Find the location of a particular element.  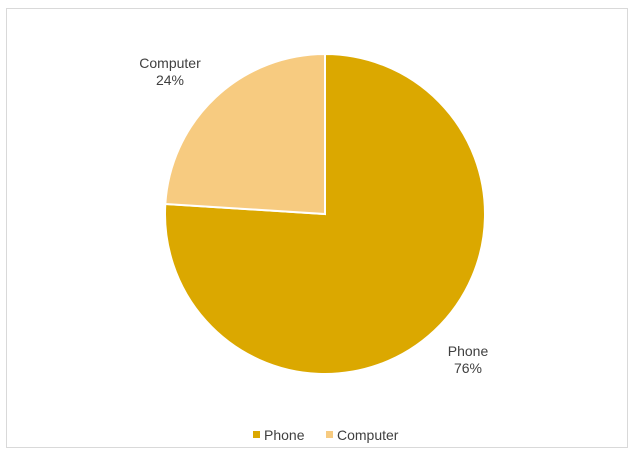

slice-value-computer: 24% is located at coordinates (170, 80).